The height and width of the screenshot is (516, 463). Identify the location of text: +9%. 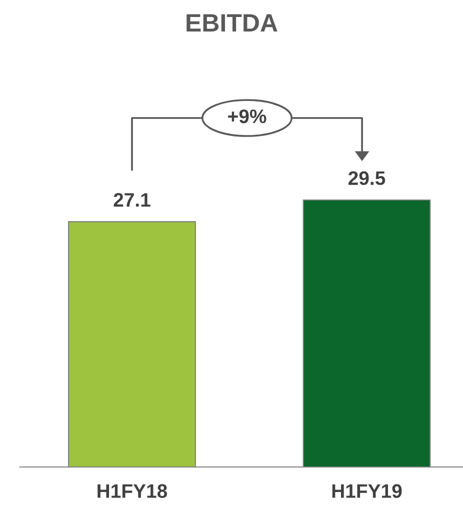
(247, 116).